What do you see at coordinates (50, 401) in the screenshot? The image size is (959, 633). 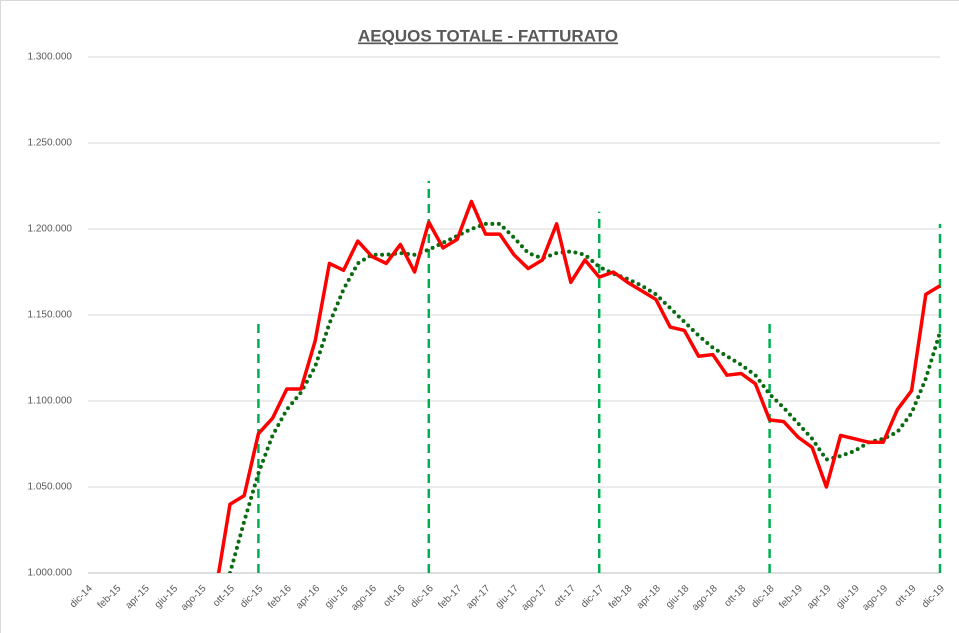 I see `y-tick-label: 1.100.000` at bounding box center [50, 401].